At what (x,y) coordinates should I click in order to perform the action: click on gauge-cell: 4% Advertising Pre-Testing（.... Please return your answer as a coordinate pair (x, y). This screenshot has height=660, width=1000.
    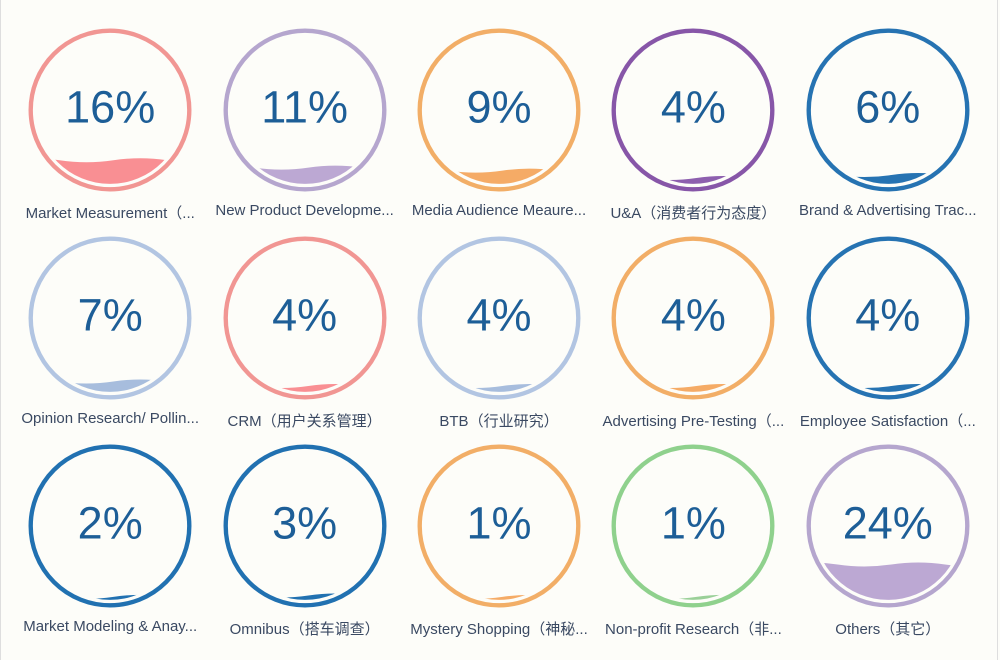
    Looking at the image, I should click on (693, 338).